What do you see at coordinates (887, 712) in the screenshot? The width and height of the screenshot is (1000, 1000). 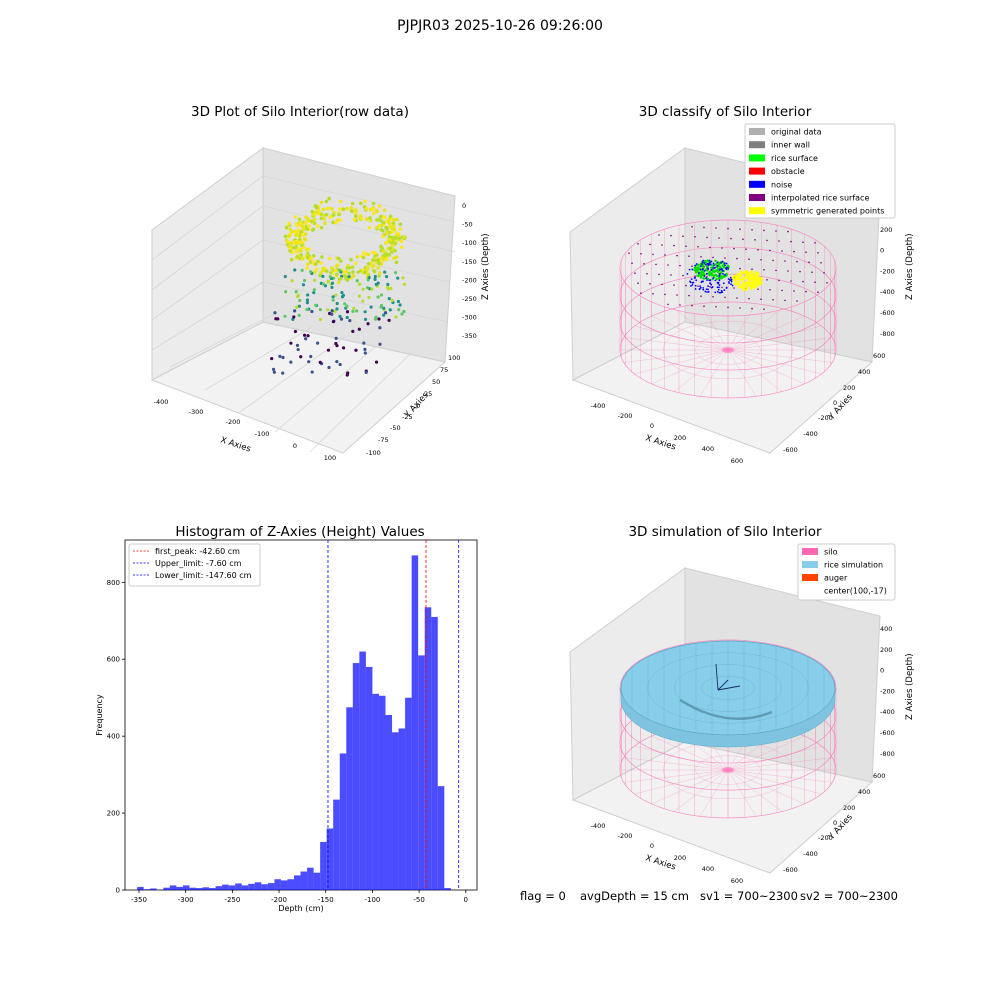 I see `sim-z-tick-label: -400` at bounding box center [887, 712].